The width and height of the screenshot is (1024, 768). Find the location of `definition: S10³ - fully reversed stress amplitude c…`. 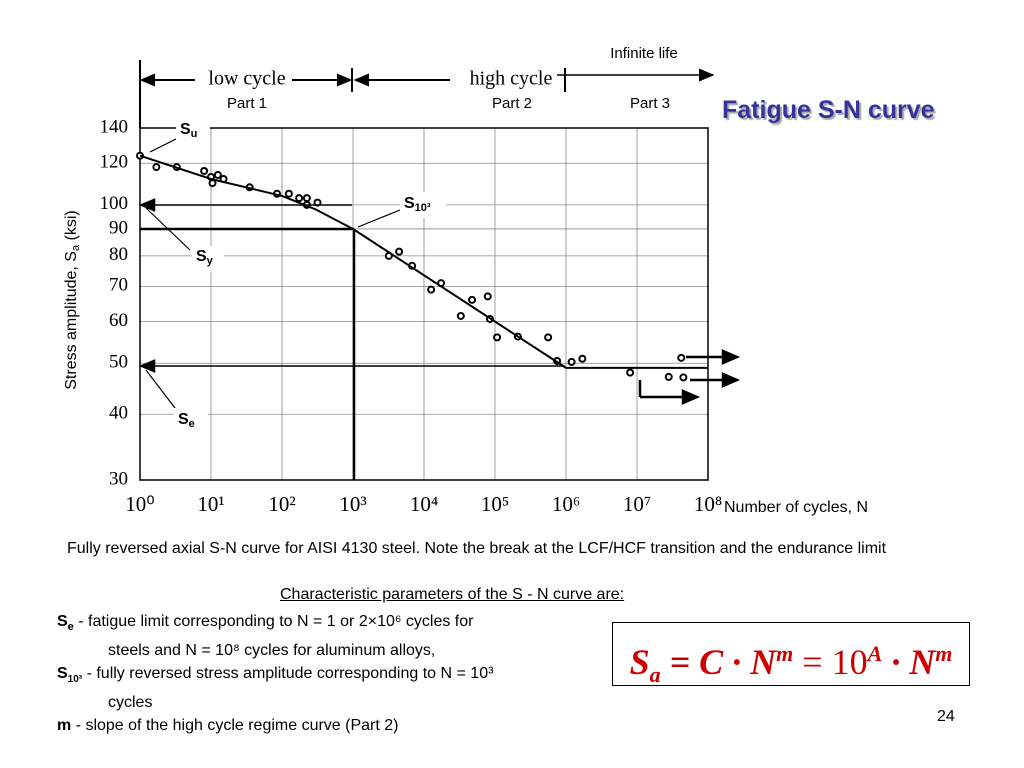

definition: S10³ - fully reversed stress amplitude c… is located at coordinates (275, 676).